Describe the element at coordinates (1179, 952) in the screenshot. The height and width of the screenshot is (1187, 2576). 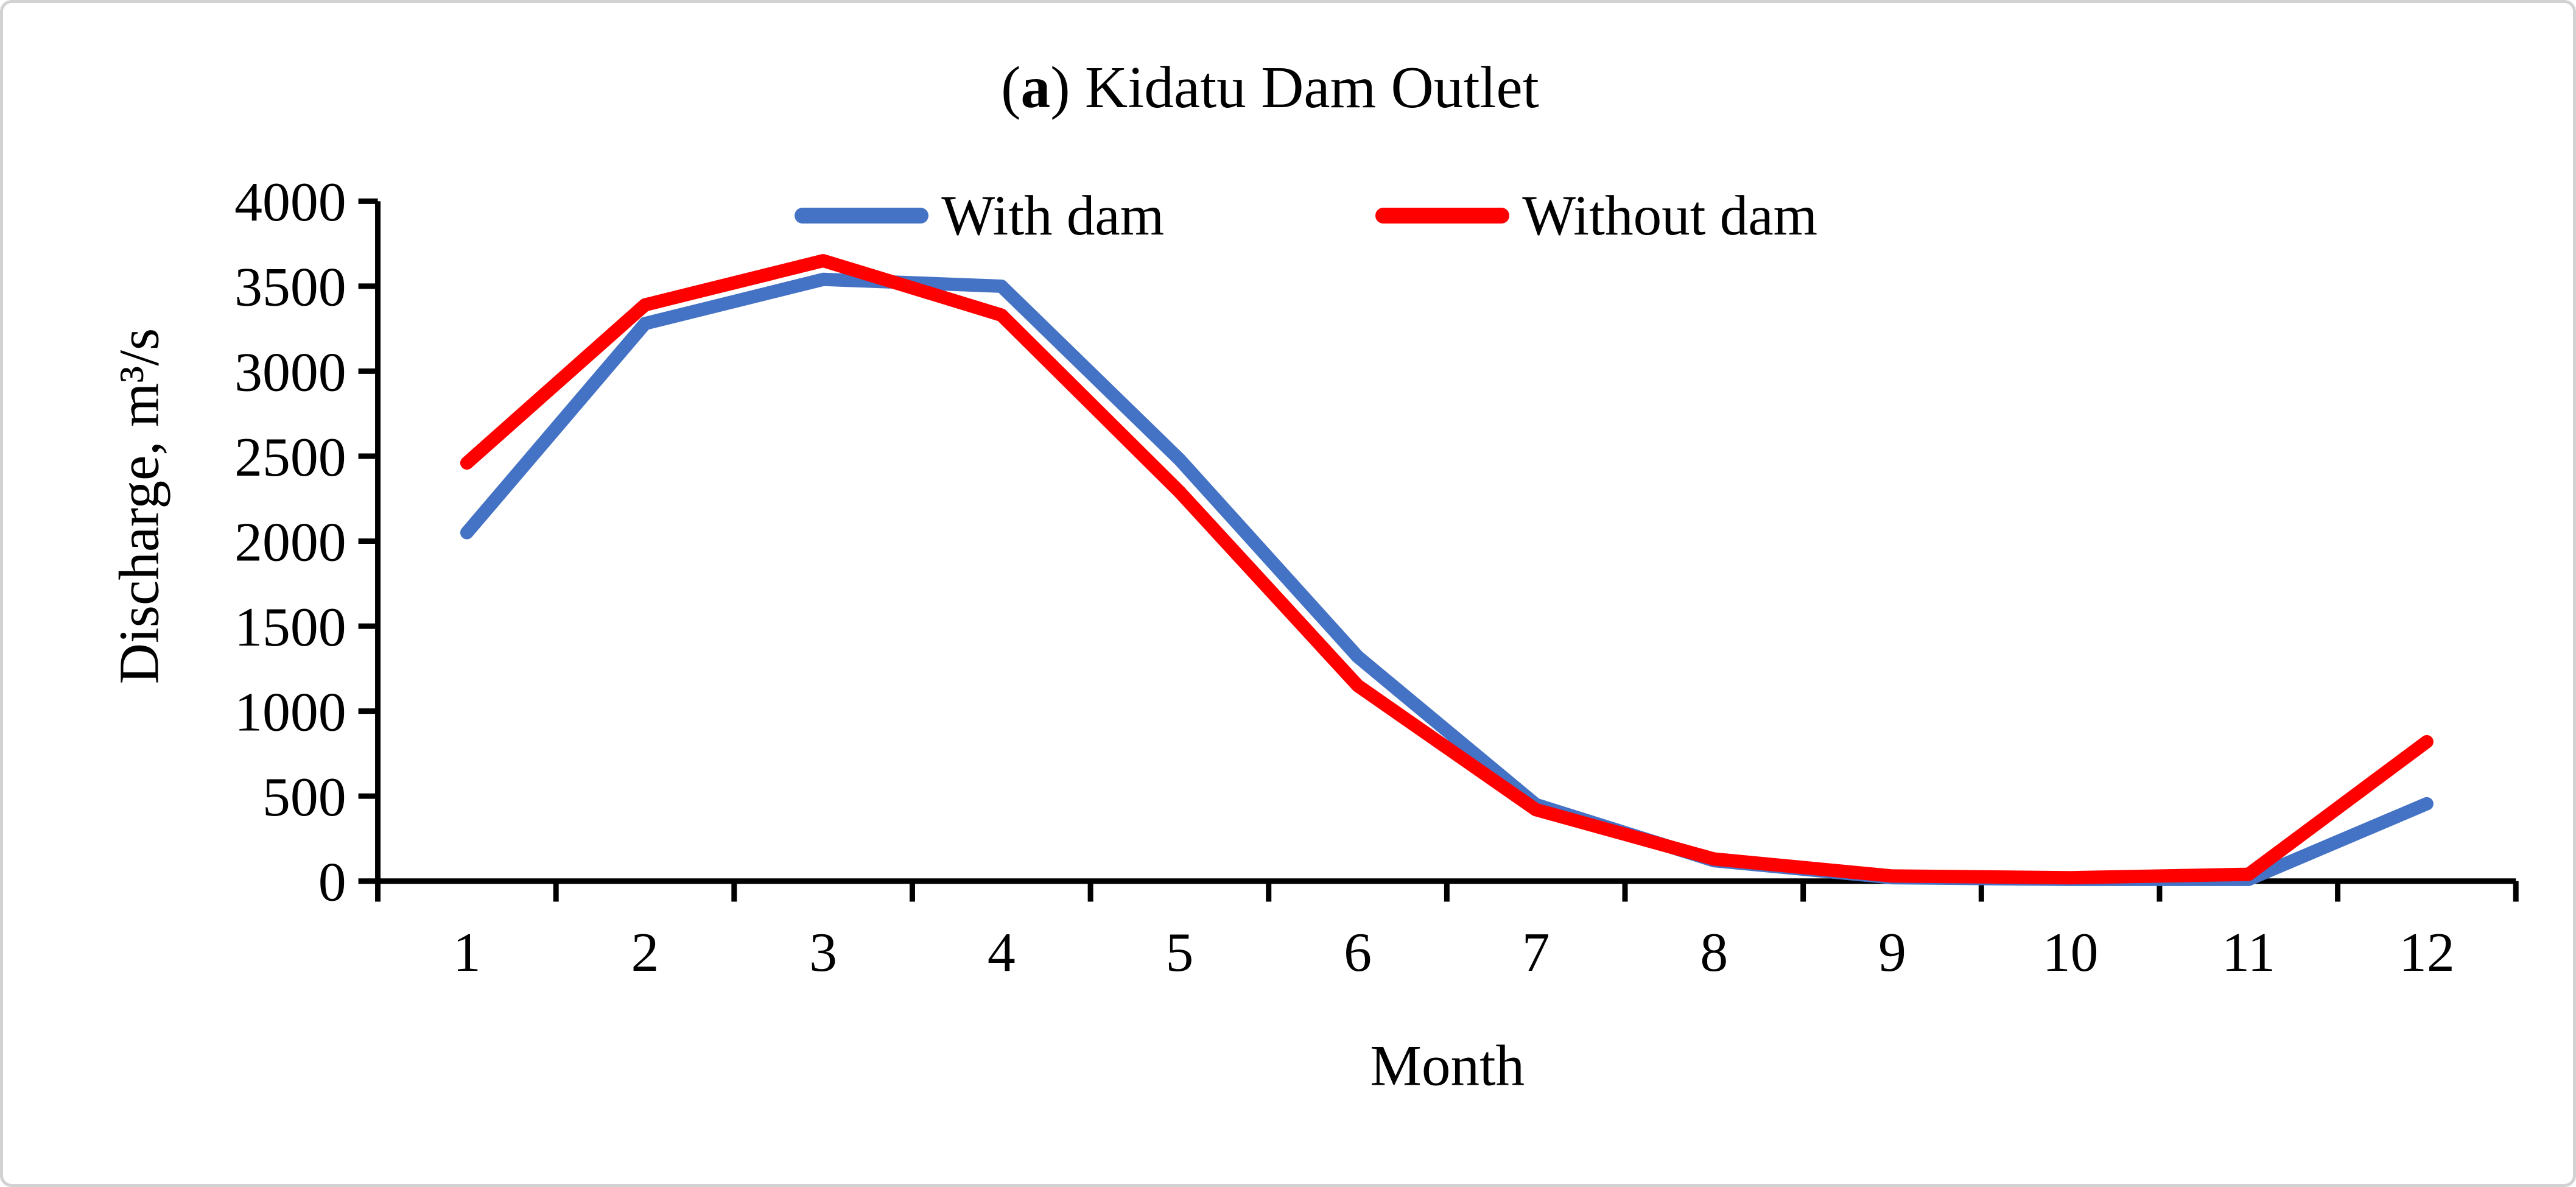
I see `x-tick-label: 5` at that location.